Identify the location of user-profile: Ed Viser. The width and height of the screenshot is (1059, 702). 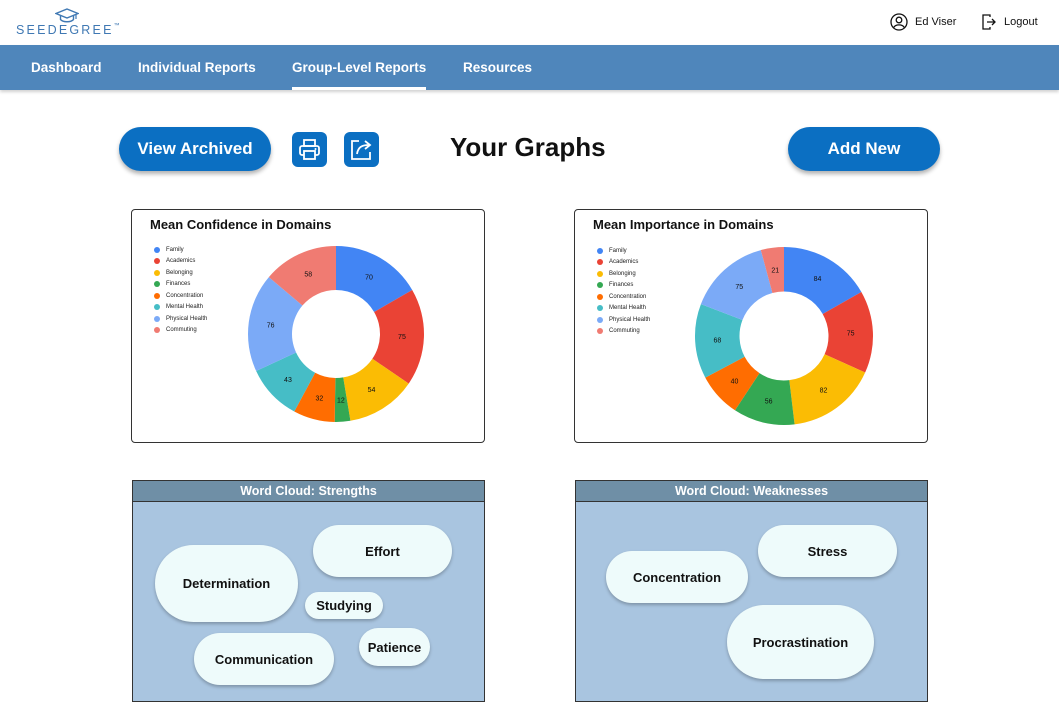
(923, 22).